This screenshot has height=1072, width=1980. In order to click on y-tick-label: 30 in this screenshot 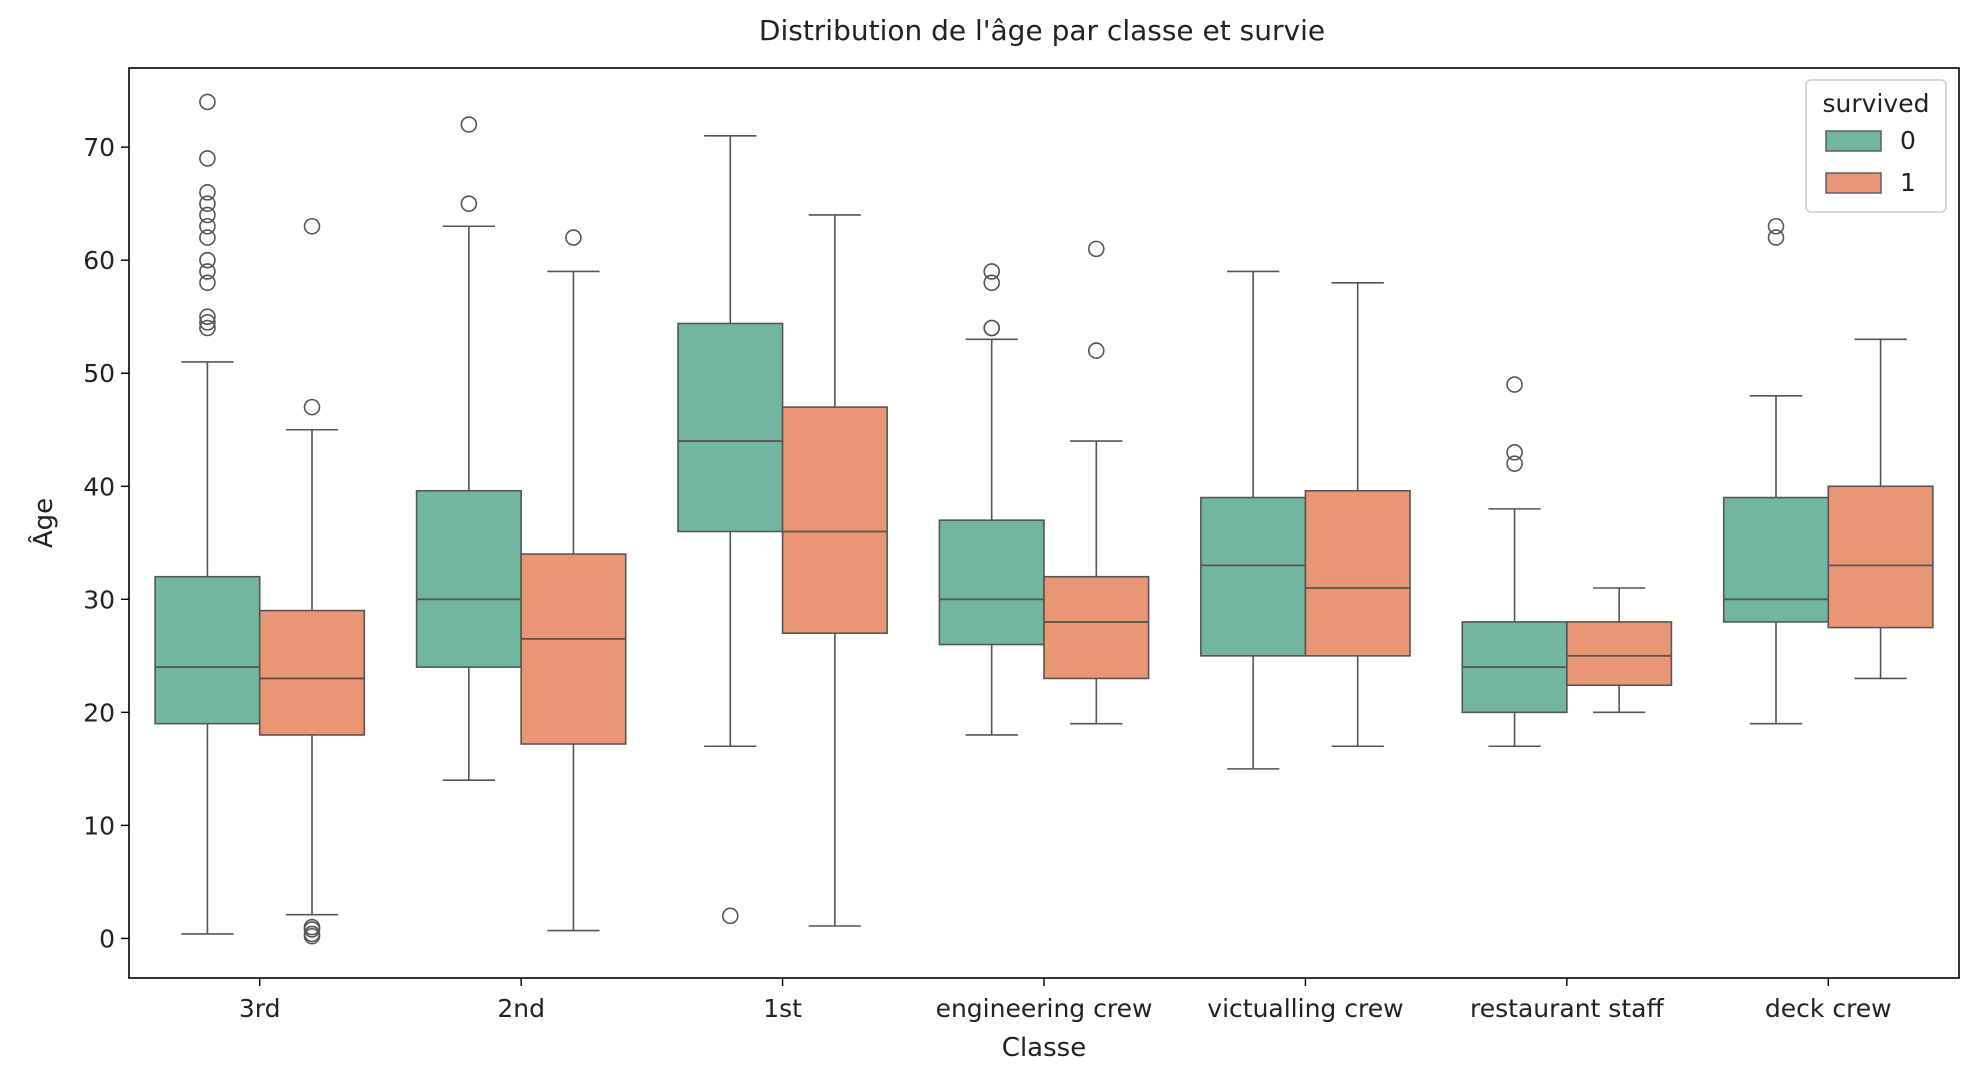, I will do `click(99, 599)`.